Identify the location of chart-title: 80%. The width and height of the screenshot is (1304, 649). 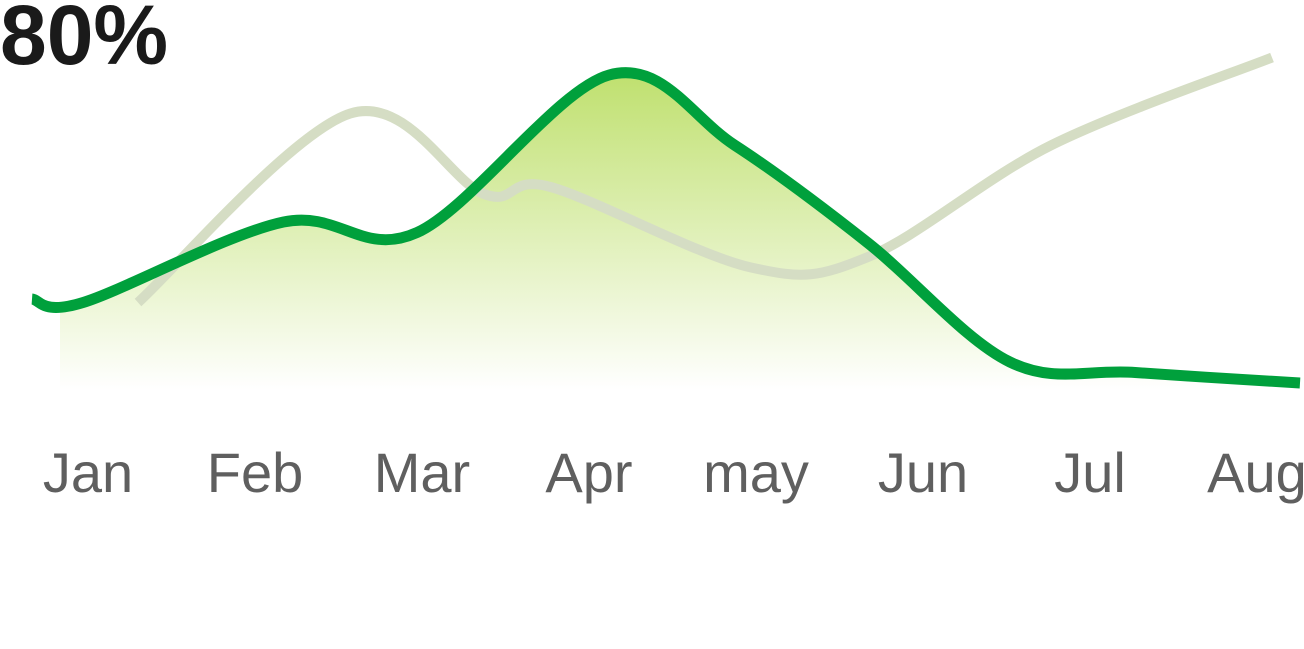
(84, 41).